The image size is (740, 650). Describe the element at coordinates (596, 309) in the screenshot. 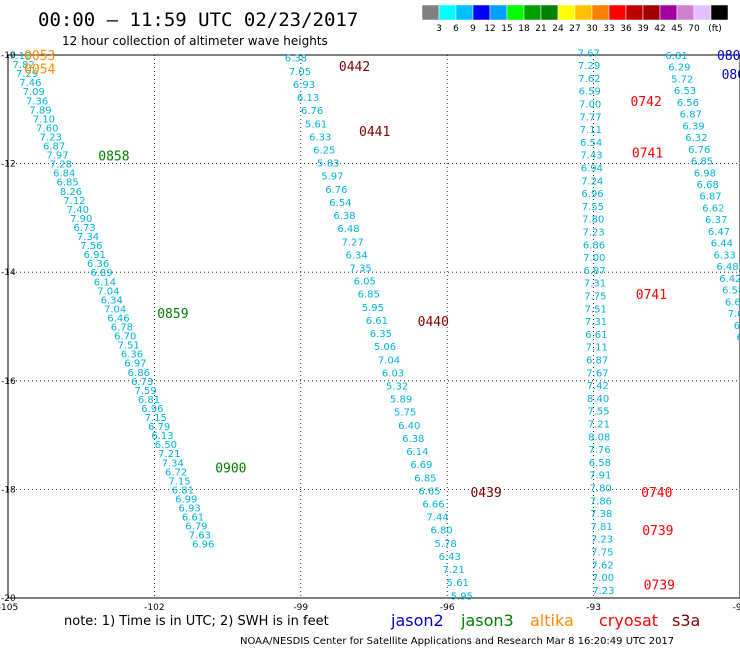

I see `swh-value: 7.51` at that location.